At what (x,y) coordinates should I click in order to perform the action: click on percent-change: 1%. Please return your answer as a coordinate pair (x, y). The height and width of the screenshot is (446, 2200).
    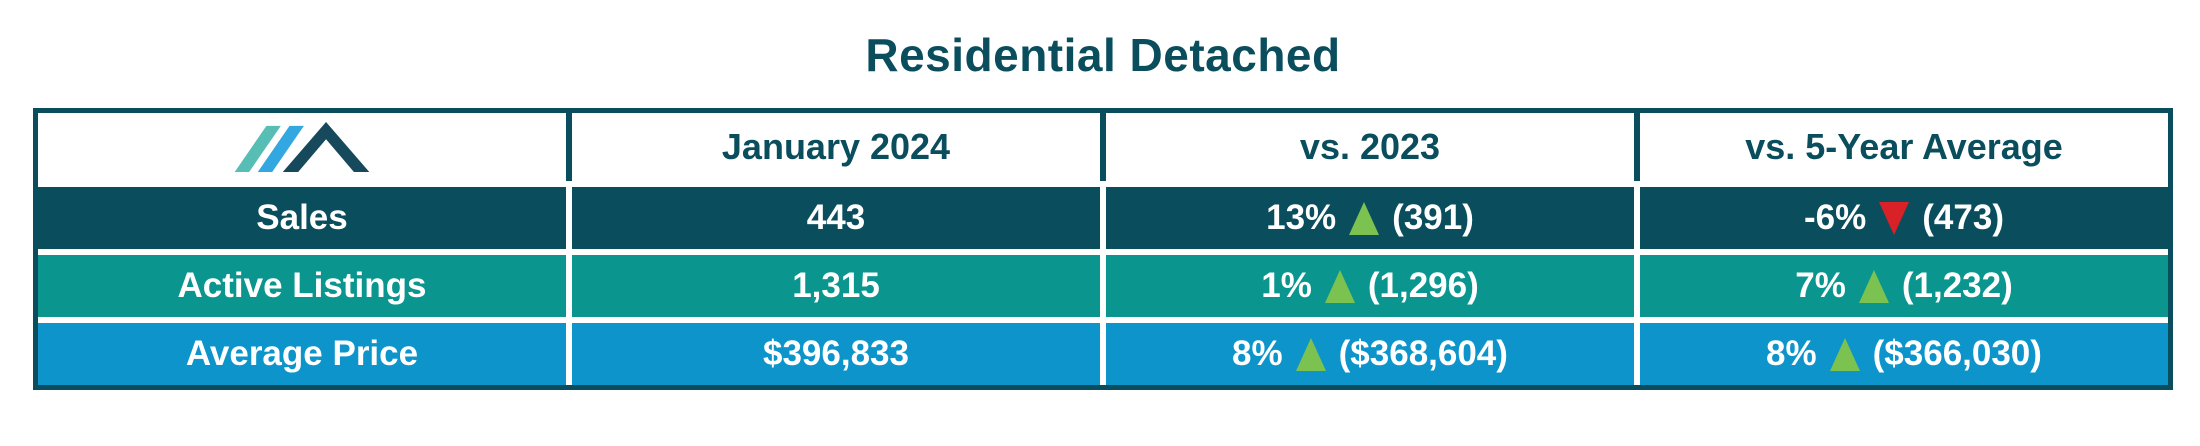
    Looking at the image, I should click on (1286, 285).